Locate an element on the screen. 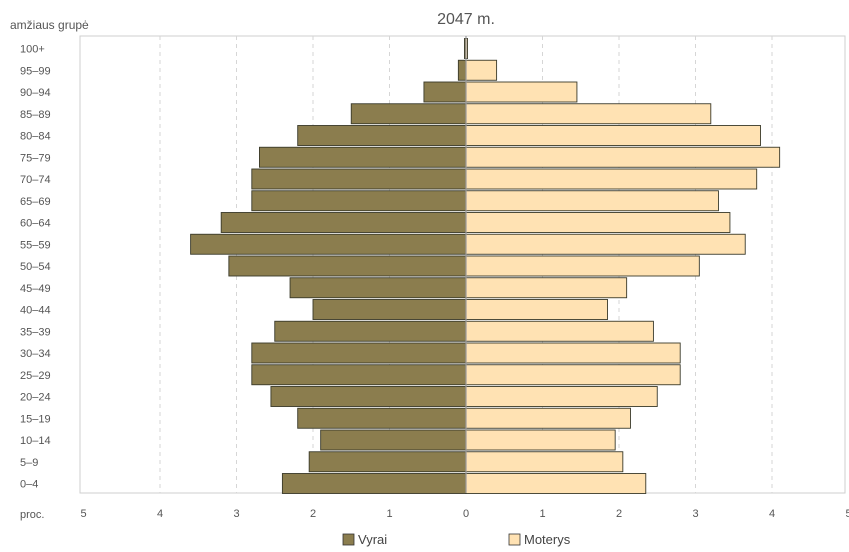  age-group-label: 95–99 is located at coordinates (35, 71).